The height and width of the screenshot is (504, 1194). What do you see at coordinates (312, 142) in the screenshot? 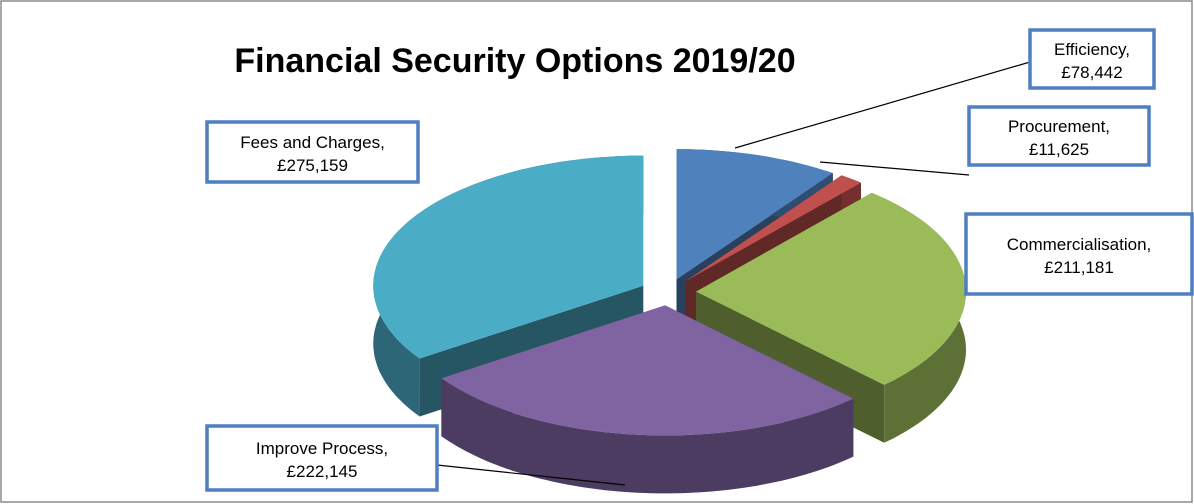
I see `data-label-category: Fees and Charges,` at bounding box center [312, 142].